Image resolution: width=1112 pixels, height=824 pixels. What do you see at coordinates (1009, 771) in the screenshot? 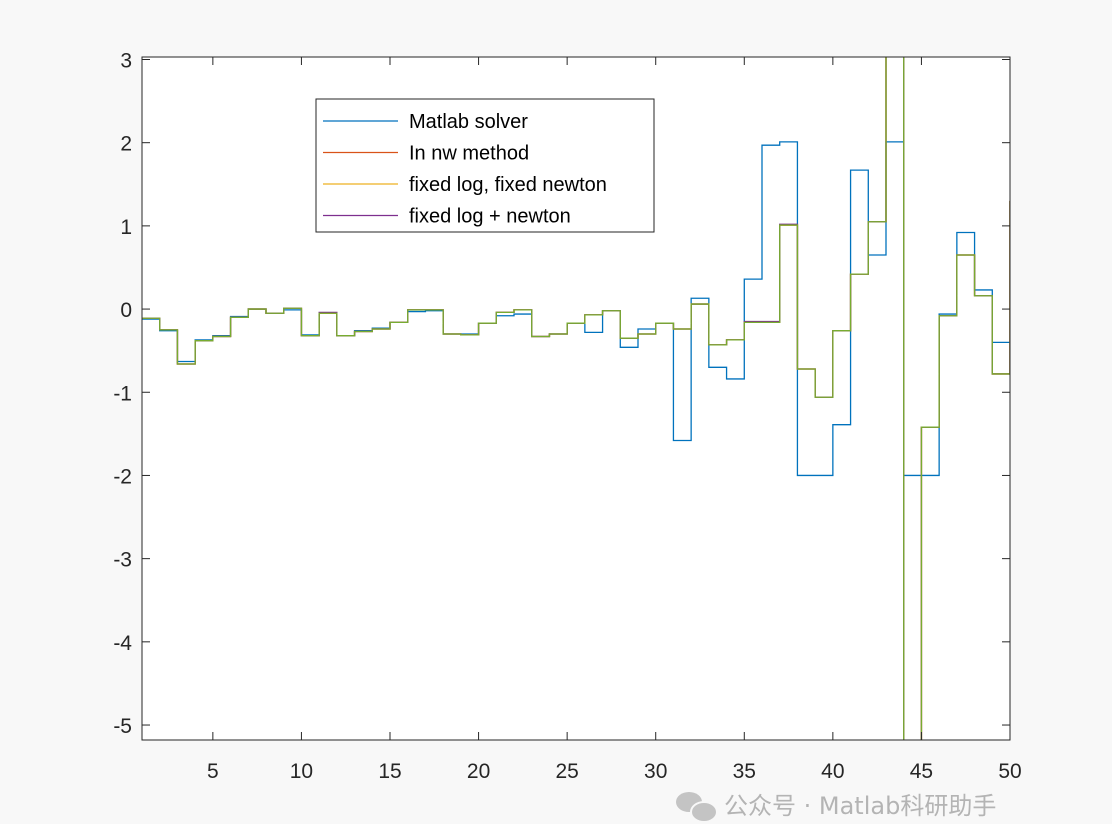
I see `x-tick-label: 50` at bounding box center [1009, 771].